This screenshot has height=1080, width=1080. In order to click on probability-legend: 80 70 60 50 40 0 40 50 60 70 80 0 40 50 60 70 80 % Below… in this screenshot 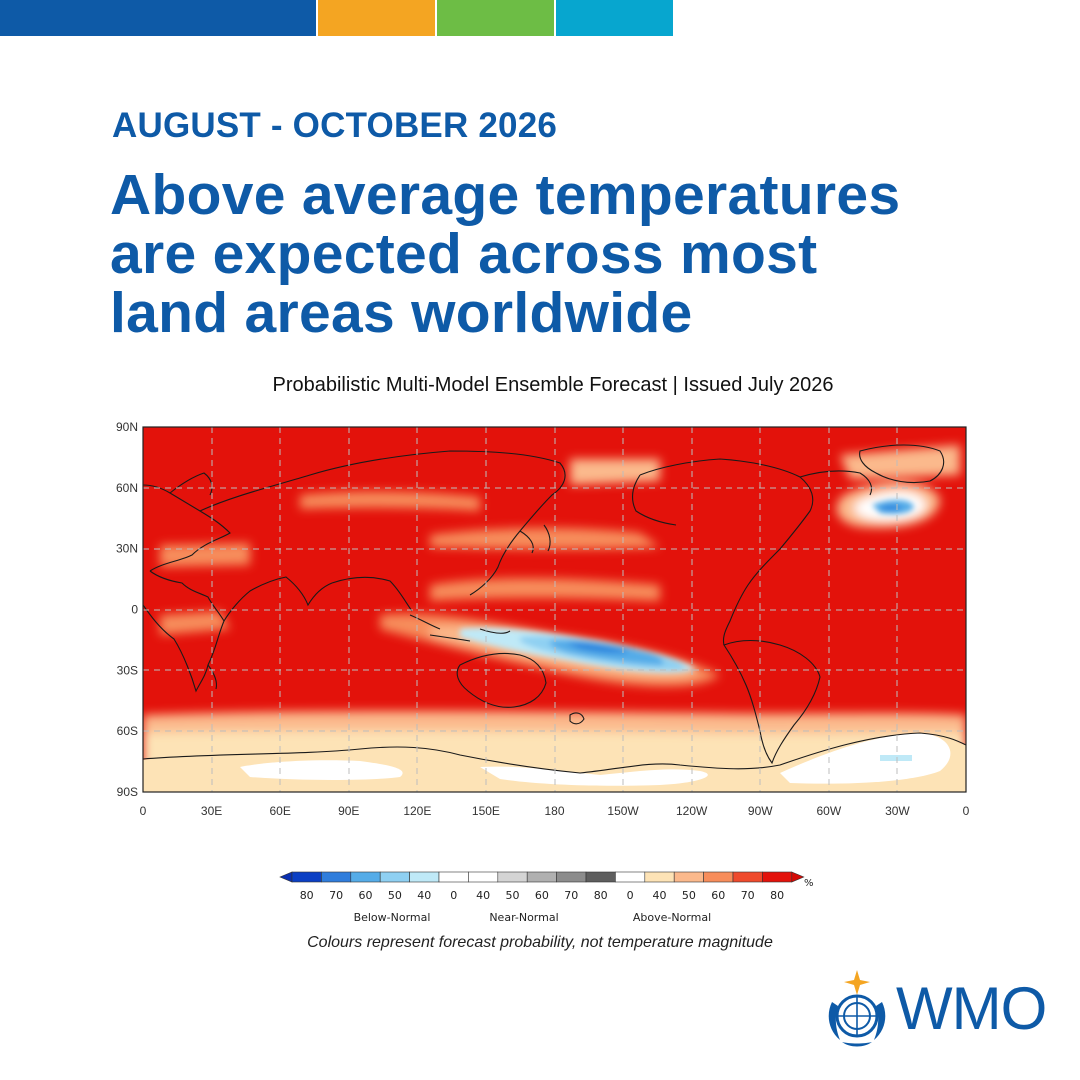, I will do `click(552, 899)`.